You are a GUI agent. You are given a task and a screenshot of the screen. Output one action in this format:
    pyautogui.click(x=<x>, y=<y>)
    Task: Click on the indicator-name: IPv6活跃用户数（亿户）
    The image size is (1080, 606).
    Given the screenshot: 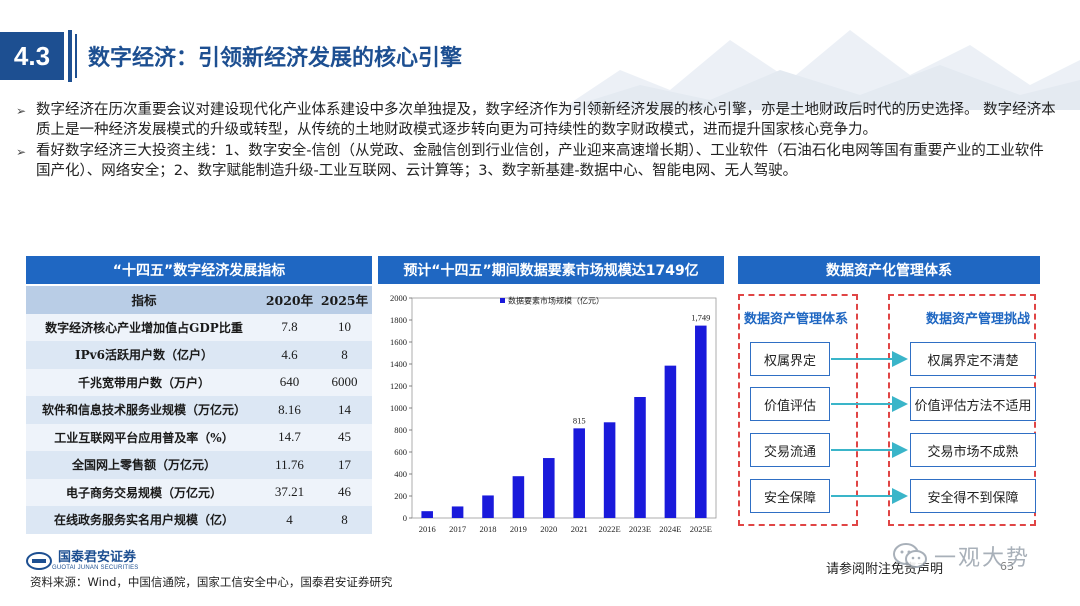 What is the action you would take?
    pyautogui.click(x=144, y=355)
    